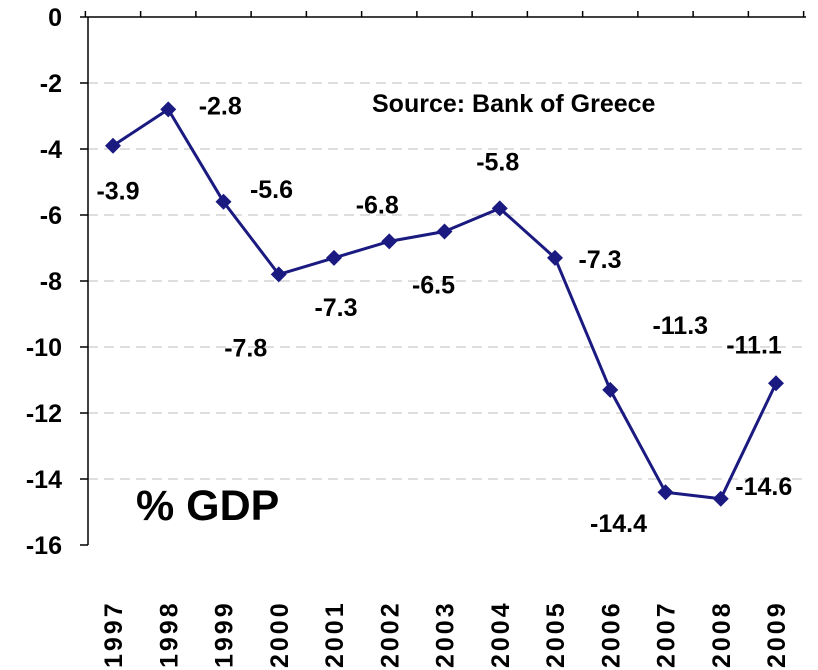 Image resolution: width=818 pixels, height=670 pixels. Describe the element at coordinates (280, 634) in the screenshot. I see `x-tick-label: 2000` at that location.